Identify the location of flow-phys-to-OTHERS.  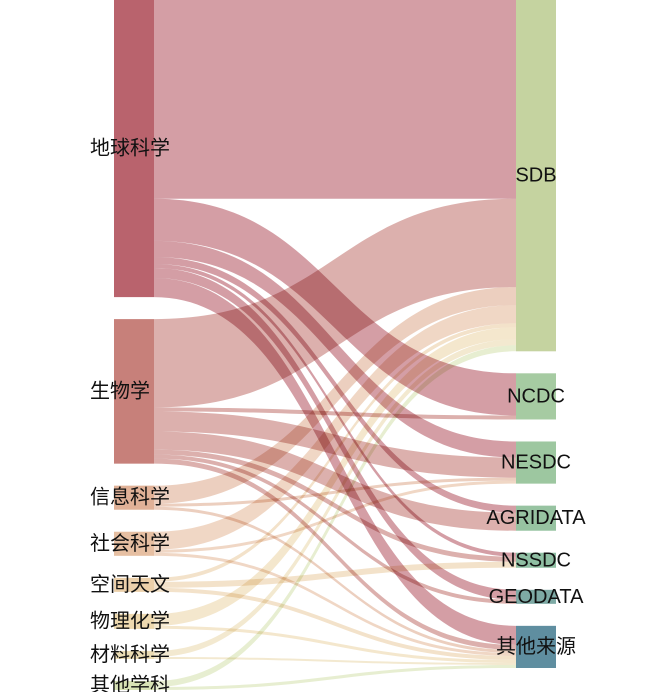
(335, 644).